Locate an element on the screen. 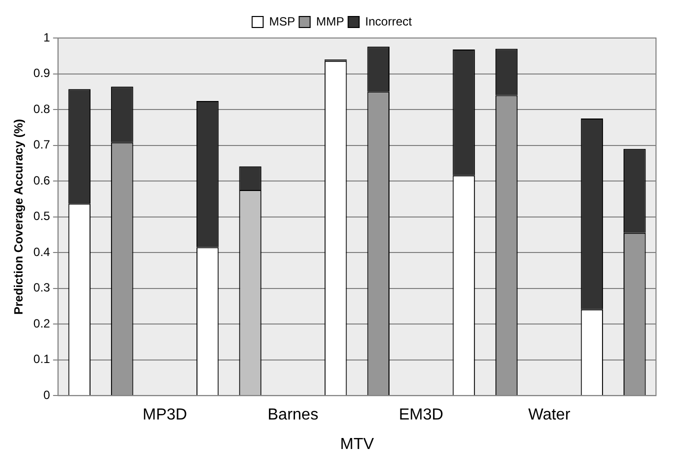  y-tick-label: 0.3 is located at coordinates (41, 287).